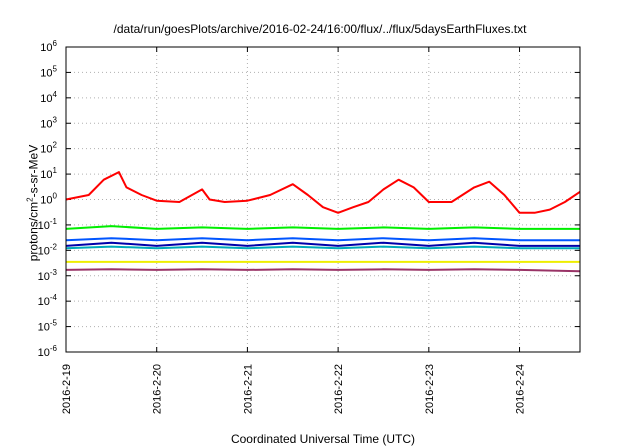  I want to click on x-tick-label: 2016-2-24, so click(521, 389).